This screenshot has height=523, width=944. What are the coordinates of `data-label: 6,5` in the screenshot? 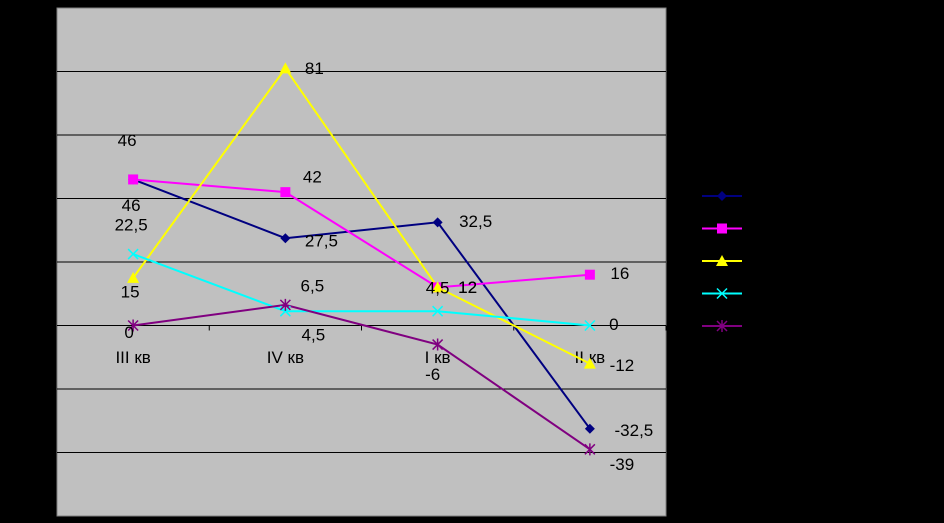 It's located at (313, 285).